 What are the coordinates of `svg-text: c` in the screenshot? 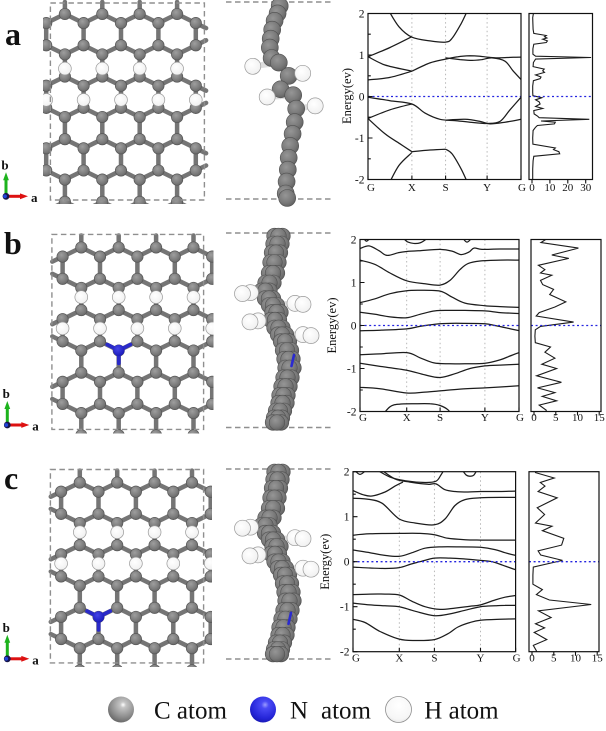 It's located at (11, 478).